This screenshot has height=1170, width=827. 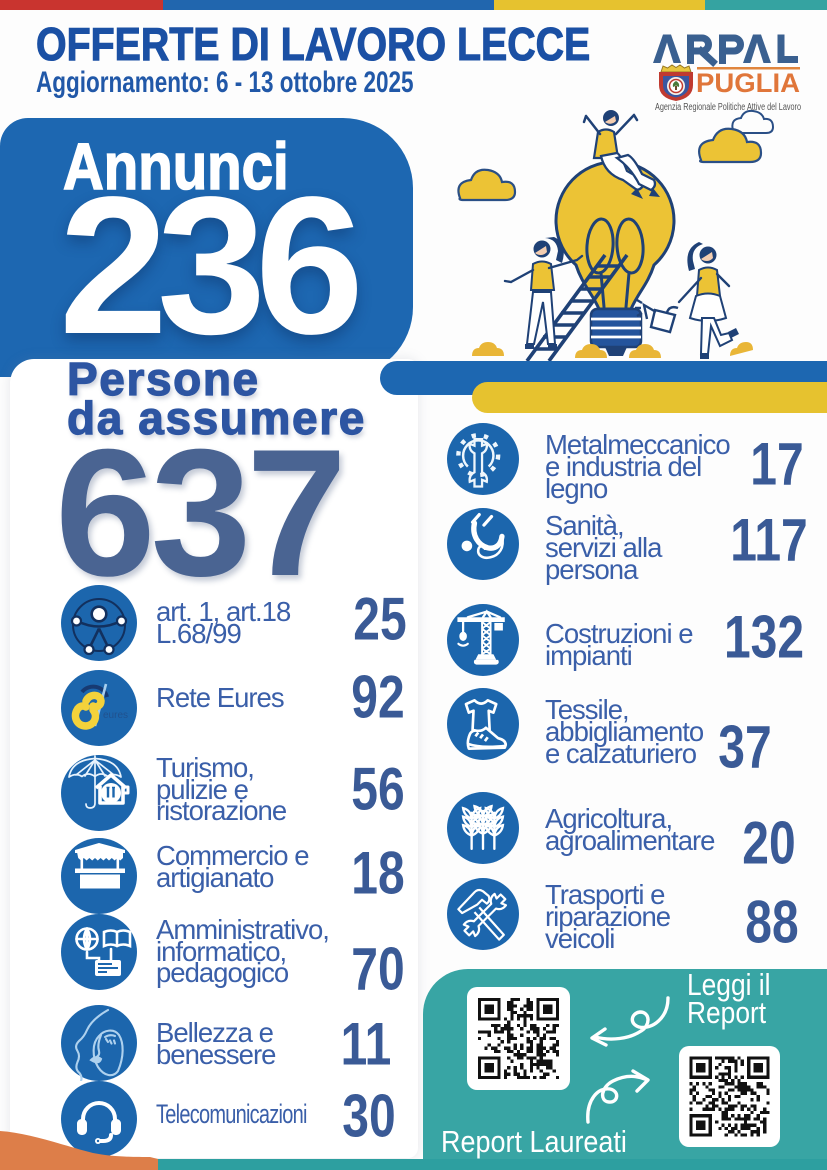 What do you see at coordinates (748, 83) in the screenshot?
I see `svg-text: PUGLIA` at bounding box center [748, 83].